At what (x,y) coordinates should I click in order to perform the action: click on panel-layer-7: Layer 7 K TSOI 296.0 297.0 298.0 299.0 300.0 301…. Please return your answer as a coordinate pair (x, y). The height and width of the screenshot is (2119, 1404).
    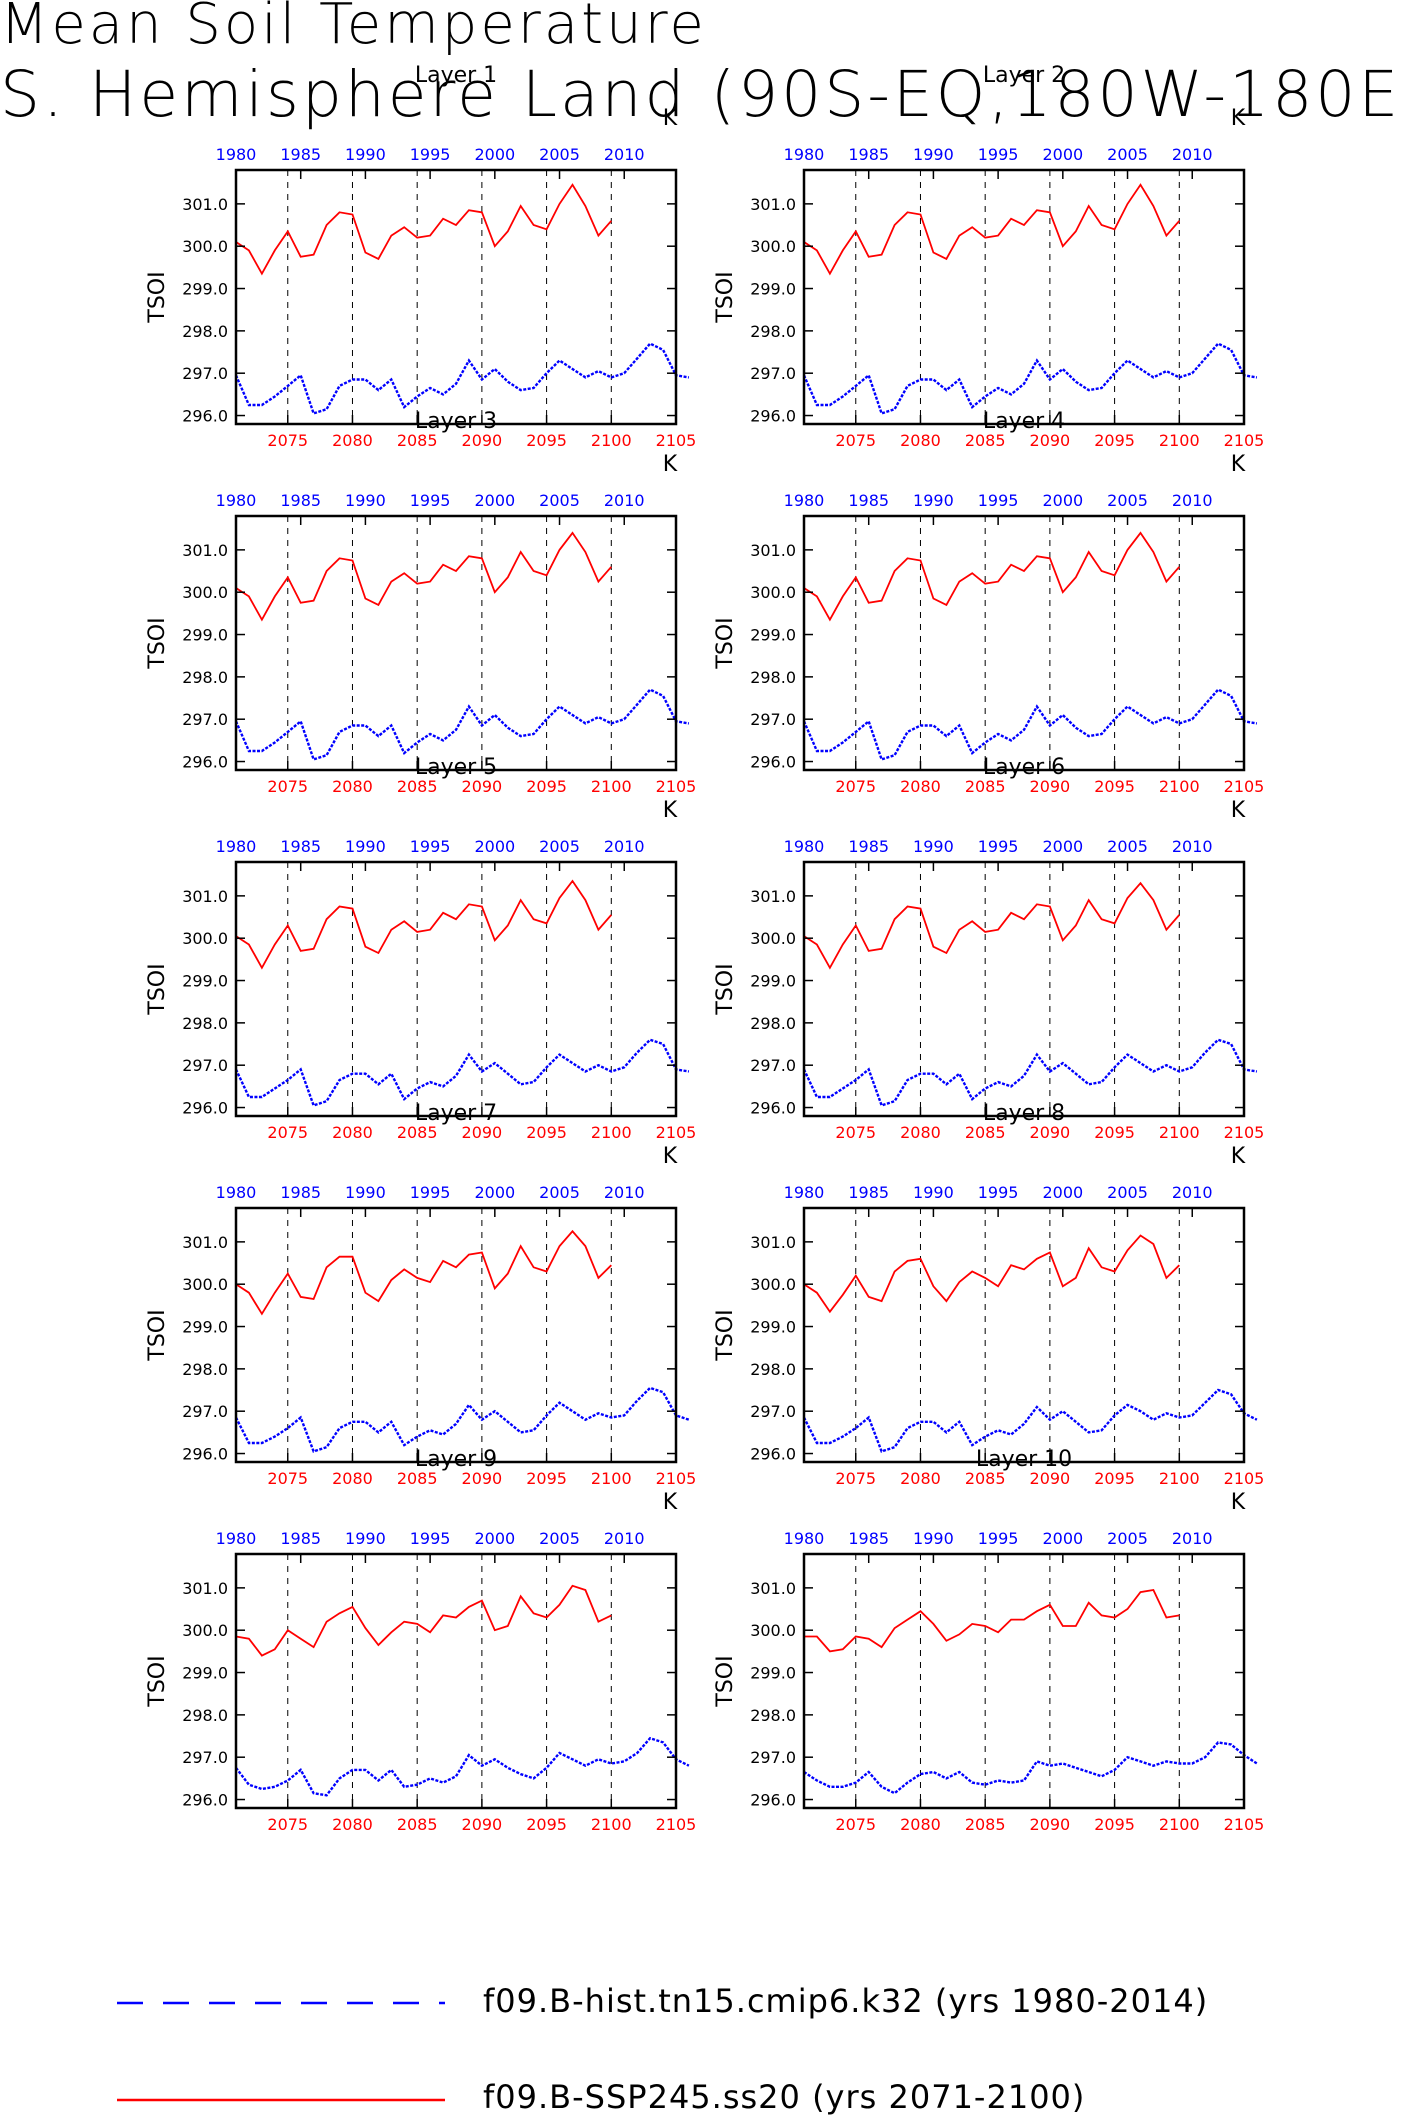
    Looking at the image, I should click on (420, 1294).